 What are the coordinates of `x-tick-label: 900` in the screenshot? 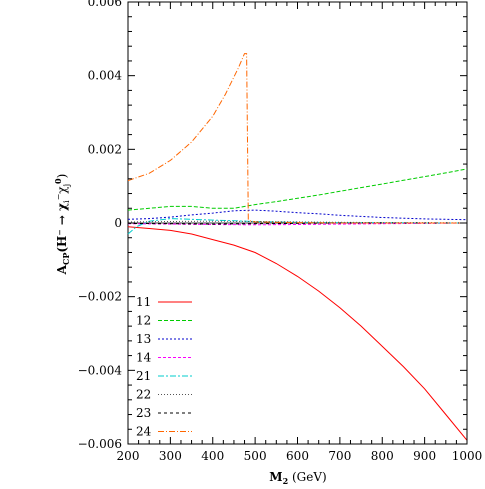 It's located at (424, 456).